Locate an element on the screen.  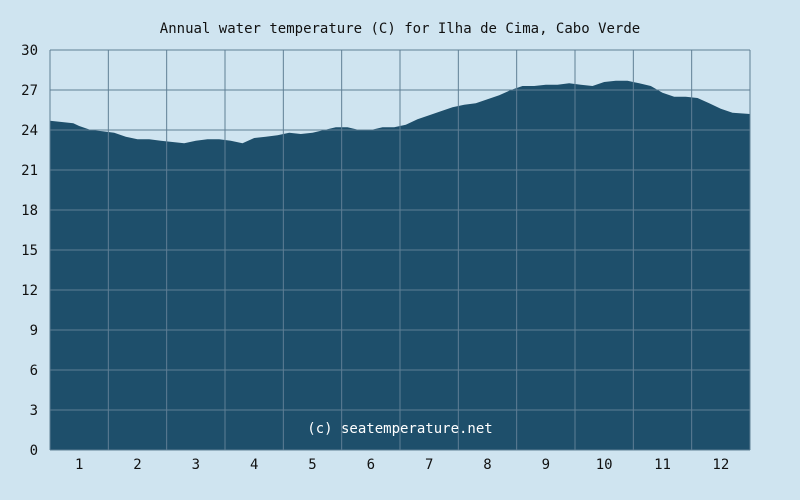
y-tick-label: 18 is located at coordinates (29, 211).